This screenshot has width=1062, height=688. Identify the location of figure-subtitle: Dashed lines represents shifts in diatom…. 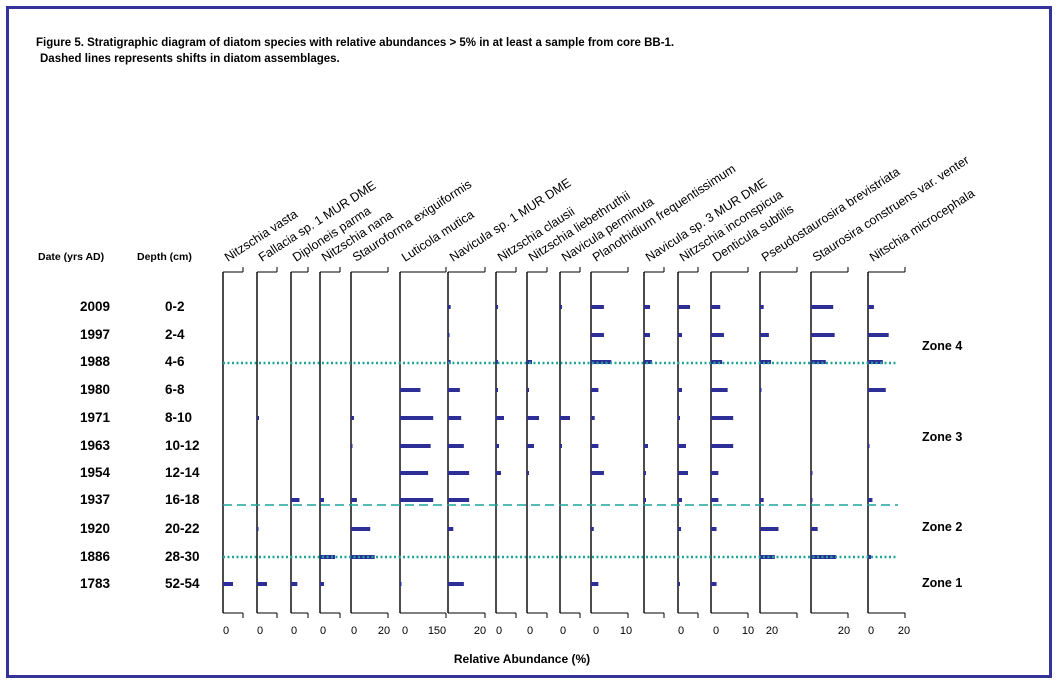
(190, 59).